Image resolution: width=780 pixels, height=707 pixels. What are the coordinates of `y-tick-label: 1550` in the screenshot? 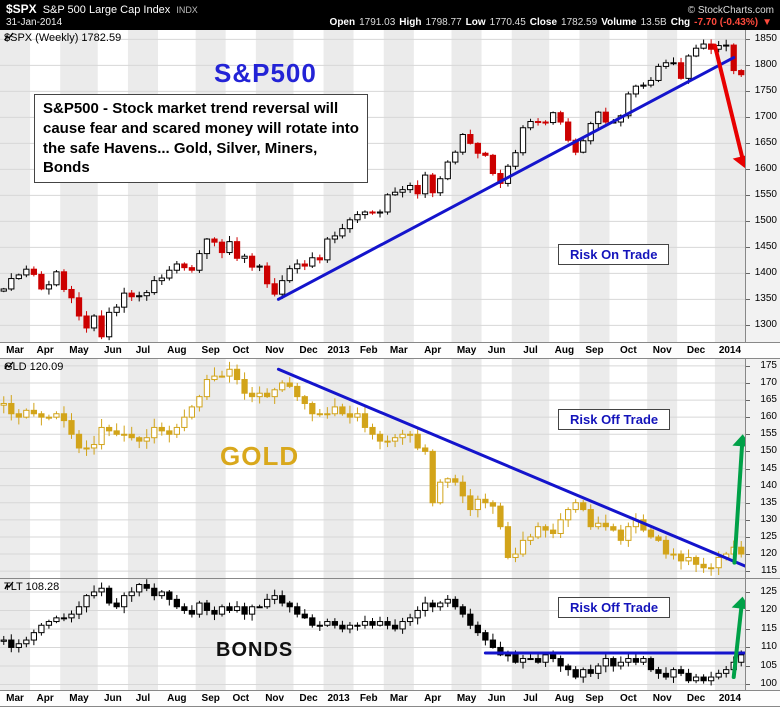 It's located at (765, 195).